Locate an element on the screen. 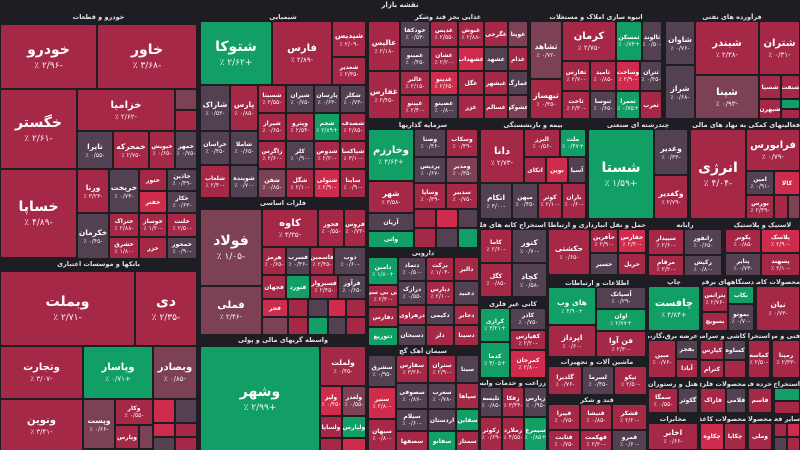 The height and width of the screenshot is (450, 800). tile-پارسان: پارسان ٪ ۰/۶۳- is located at coordinates (327, 99).